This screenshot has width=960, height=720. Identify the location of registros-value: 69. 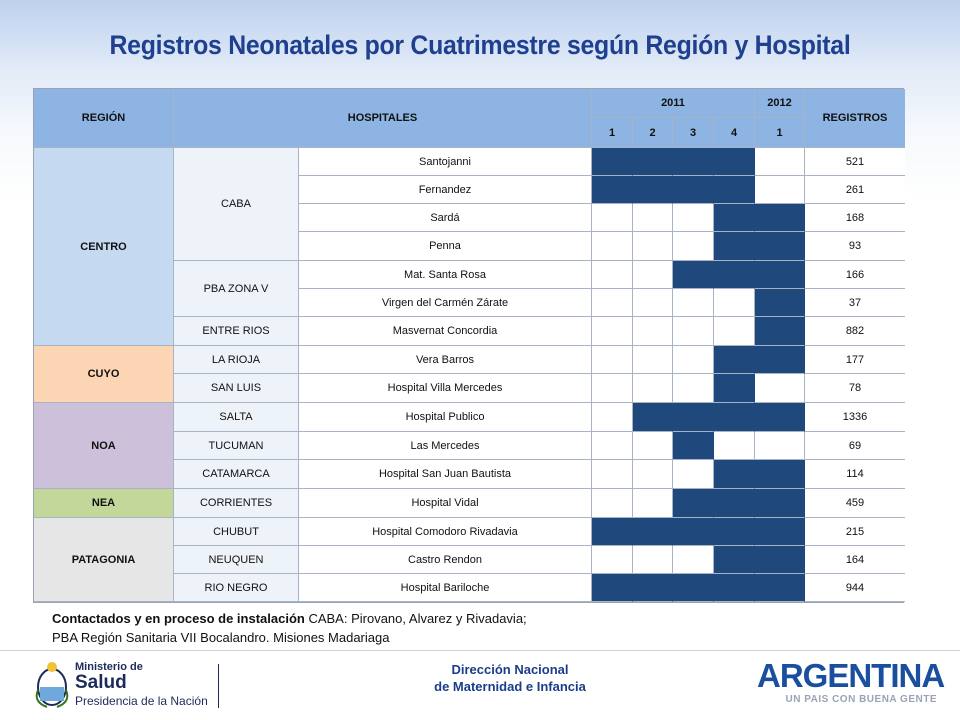
(855, 446).